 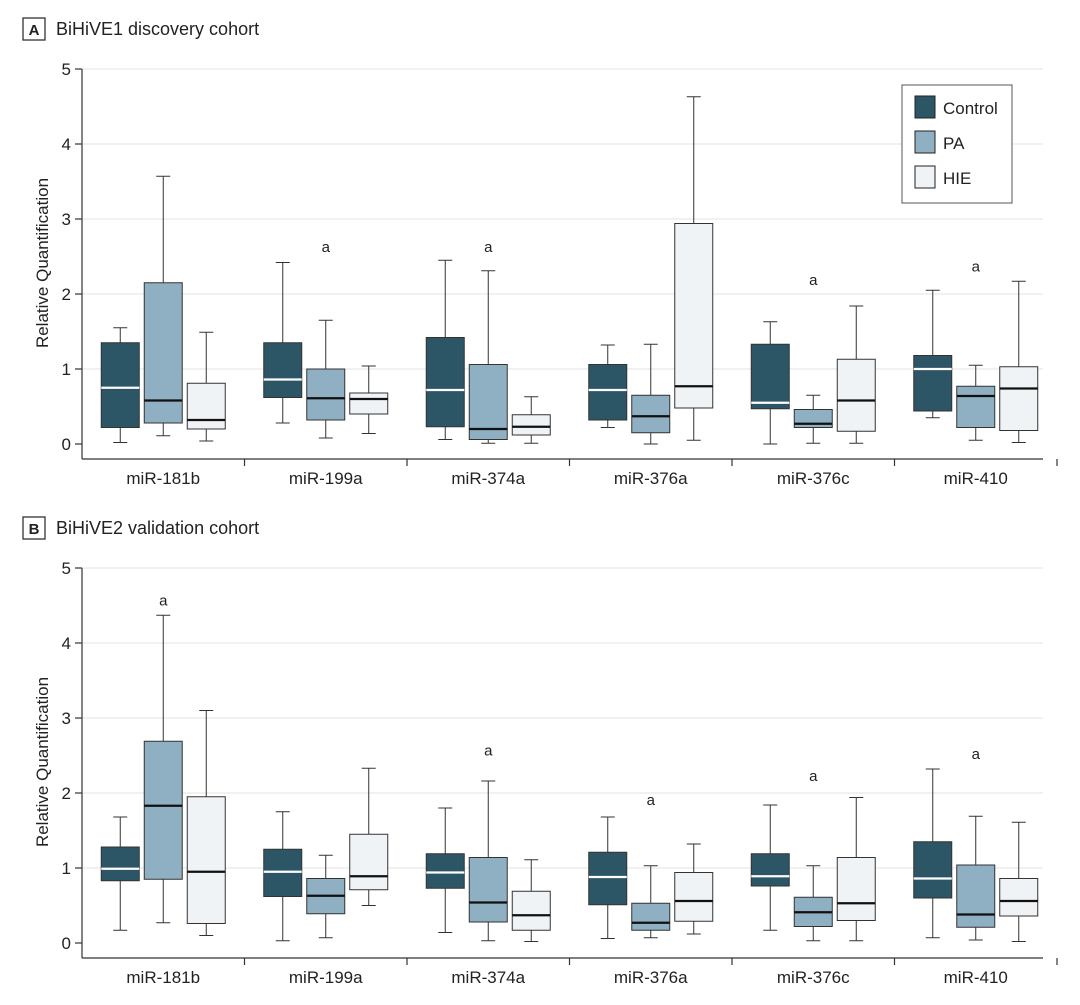 I want to click on box-b-mir-181b-hie, so click(x=206, y=860).